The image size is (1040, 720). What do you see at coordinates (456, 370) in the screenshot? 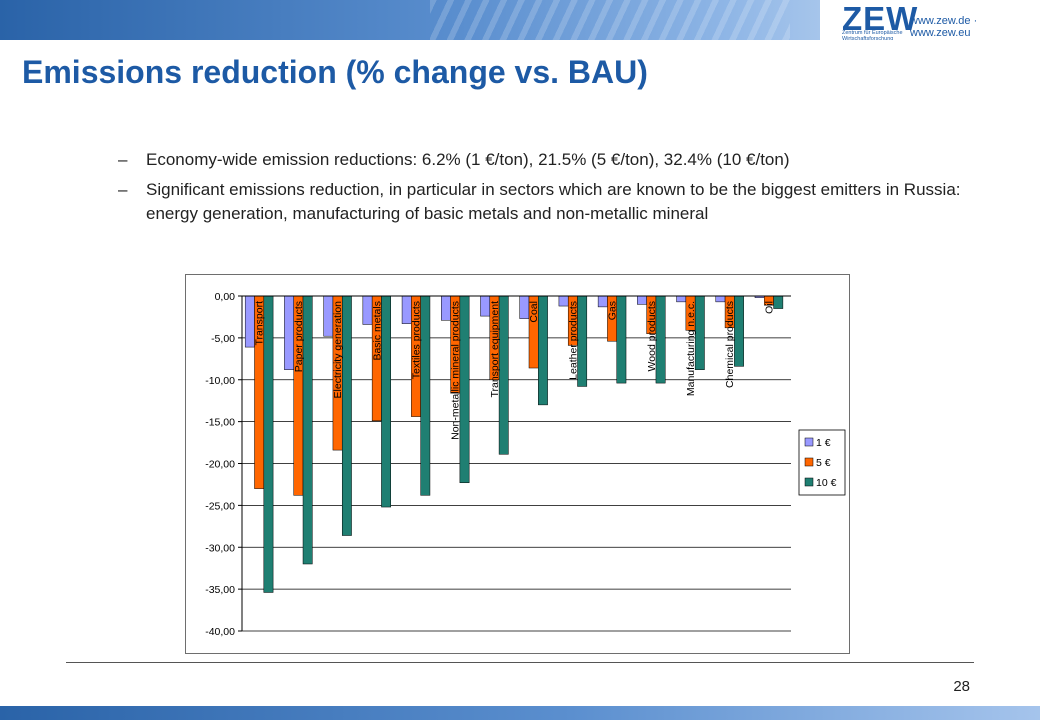
I see `category-label: Non-metallic mineral products` at bounding box center [456, 370].